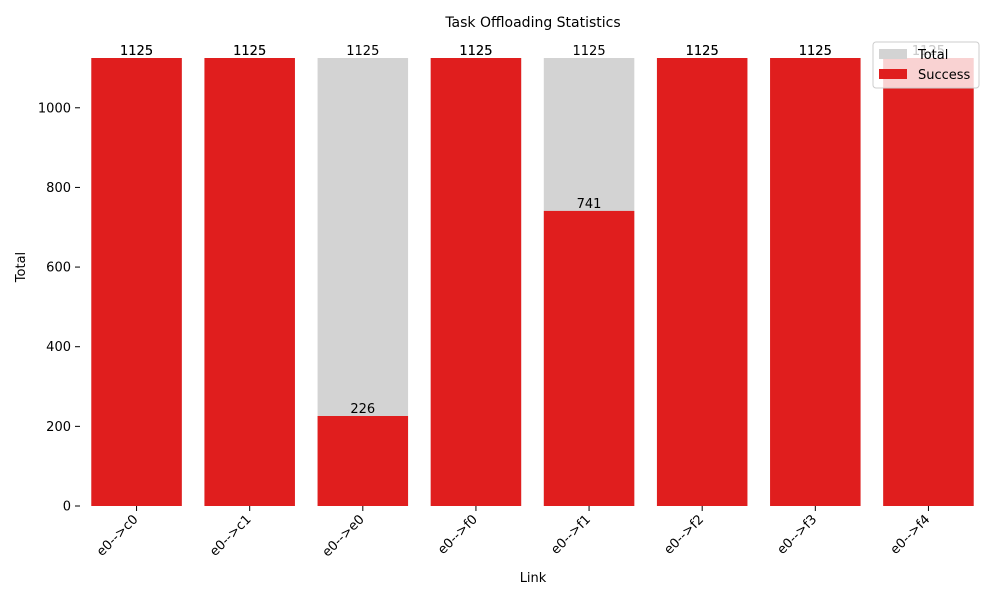 The height and width of the screenshot is (604, 1000). I want to click on data-label-total-2: 1125, so click(362, 51).